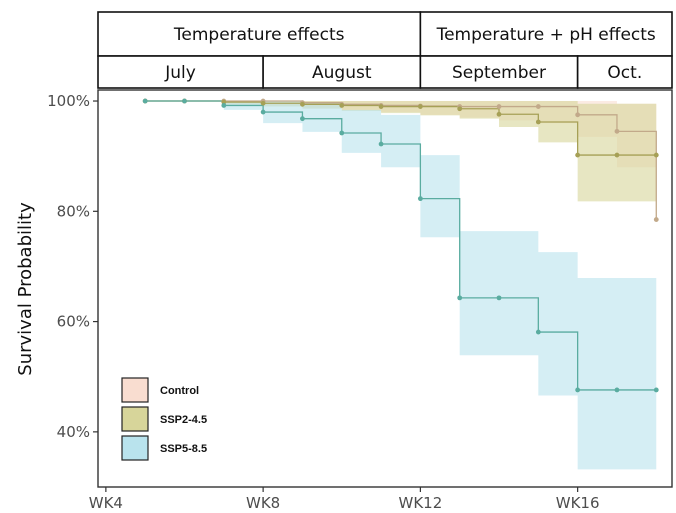 The width and height of the screenshot is (676, 513). Describe the element at coordinates (135, 390) in the screenshot. I see `legend-key-control` at that location.